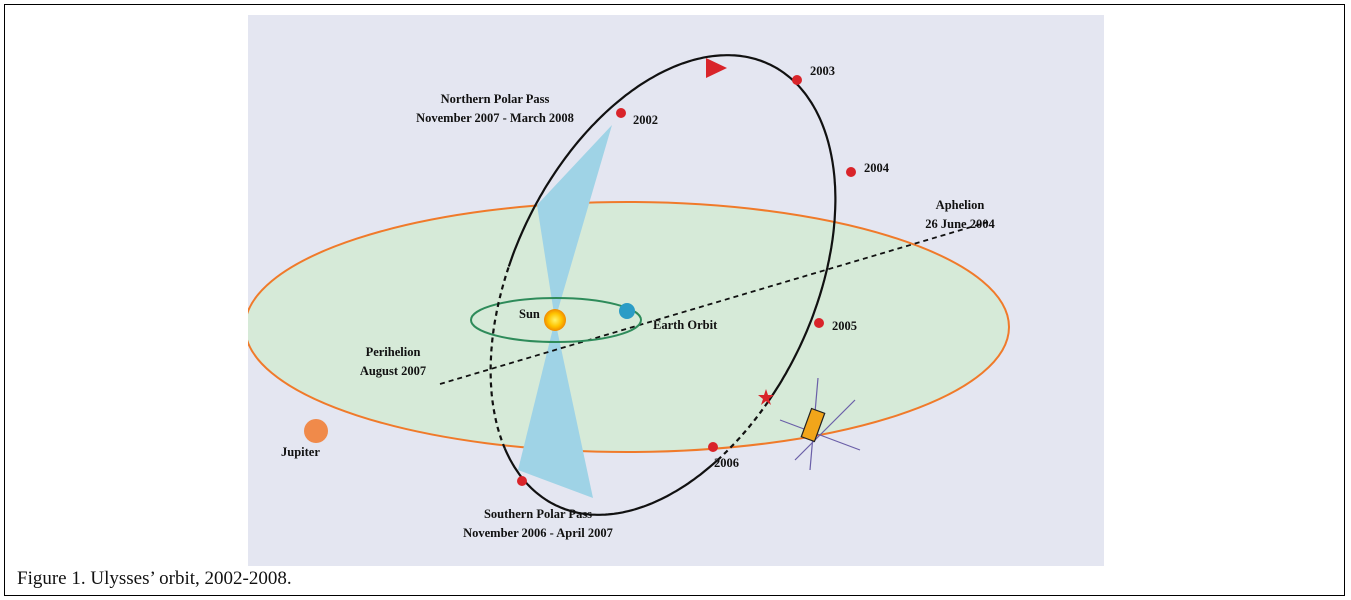 This screenshot has width=1351, height=600. Describe the element at coordinates (645, 120) in the screenshot. I see `year-label: 2002` at that location.